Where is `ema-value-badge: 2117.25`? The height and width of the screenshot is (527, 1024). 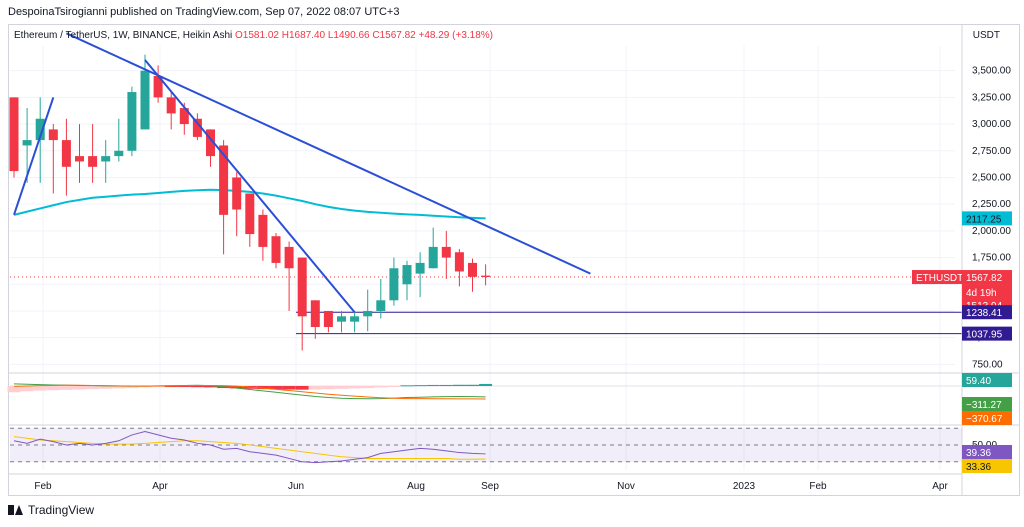
ema-value-badge: 2117.25 is located at coordinates (984, 219).